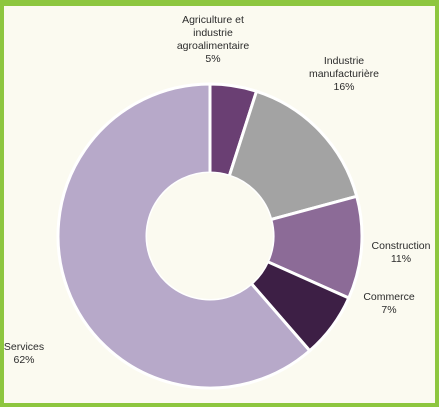 The width and height of the screenshot is (439, 407). Describe the element at coordinates (213, 20) in the screenshot. I see `slice-label-line: Agriculture et` at that location.